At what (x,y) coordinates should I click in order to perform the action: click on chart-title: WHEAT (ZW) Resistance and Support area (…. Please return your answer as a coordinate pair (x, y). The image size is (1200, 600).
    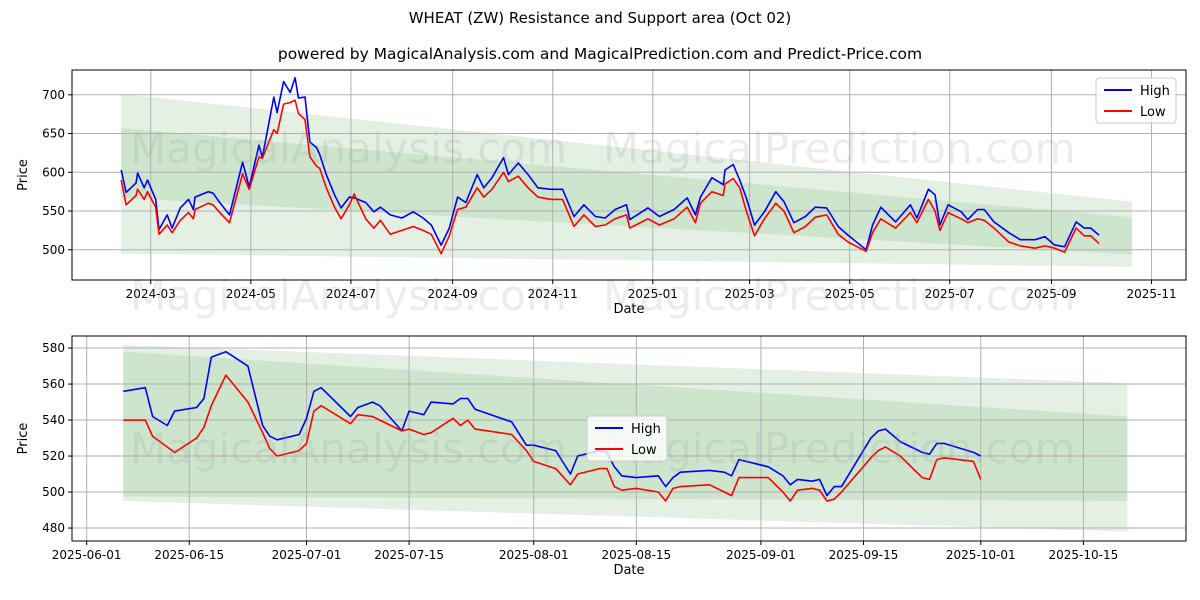
    Looking at the image, I should click on (600, 18).